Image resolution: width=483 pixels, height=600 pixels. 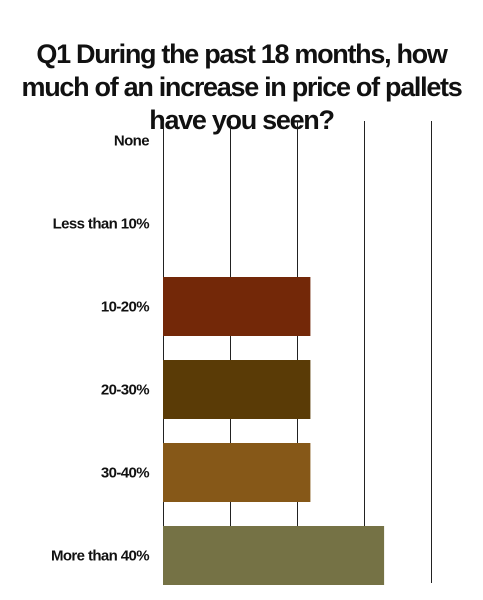 I want to click on category-label-1: Less than 10%, so click(x=101, y=224).